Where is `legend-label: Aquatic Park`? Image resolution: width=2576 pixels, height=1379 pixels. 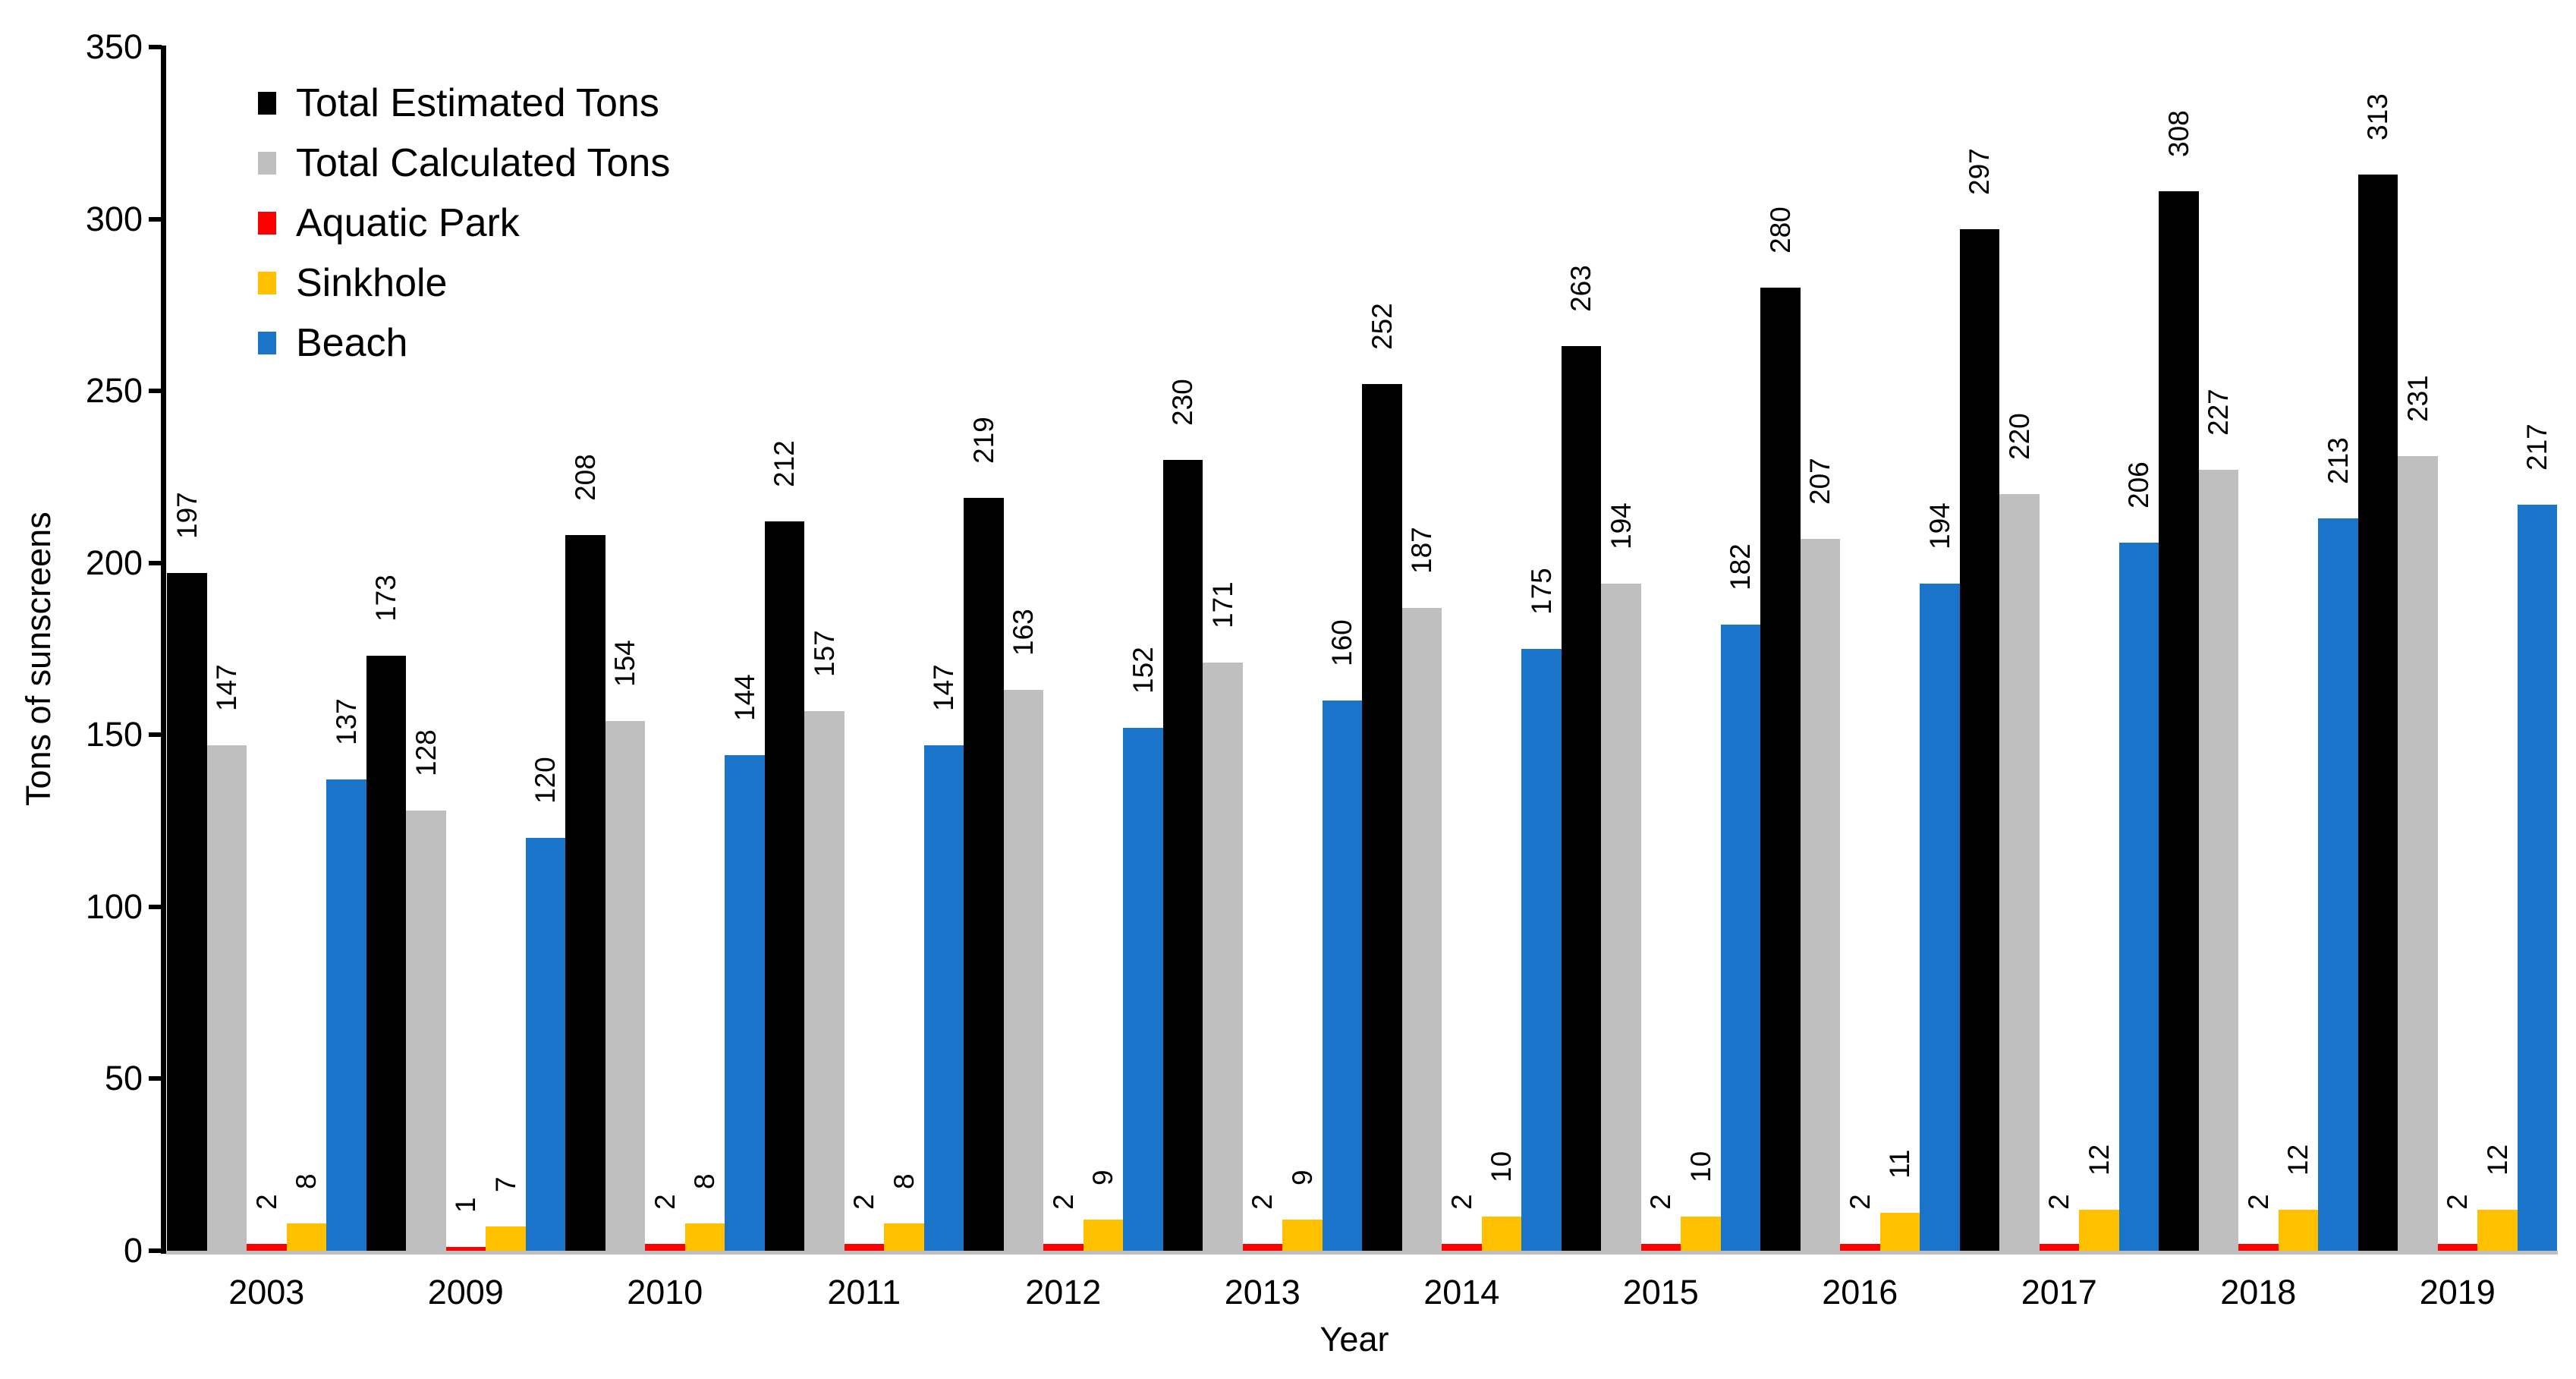 legend-label: Aquatic Park is located at coordinates (408, 222).